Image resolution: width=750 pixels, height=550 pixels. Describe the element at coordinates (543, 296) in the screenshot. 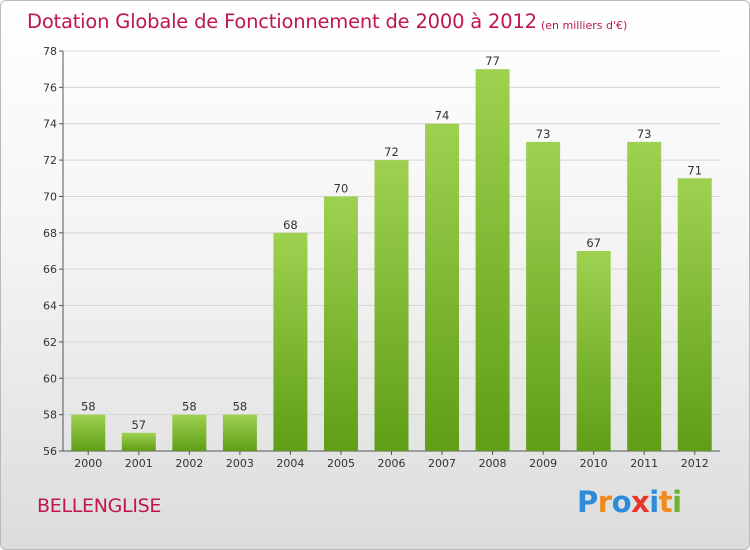

I see `bar-2009` at that location.